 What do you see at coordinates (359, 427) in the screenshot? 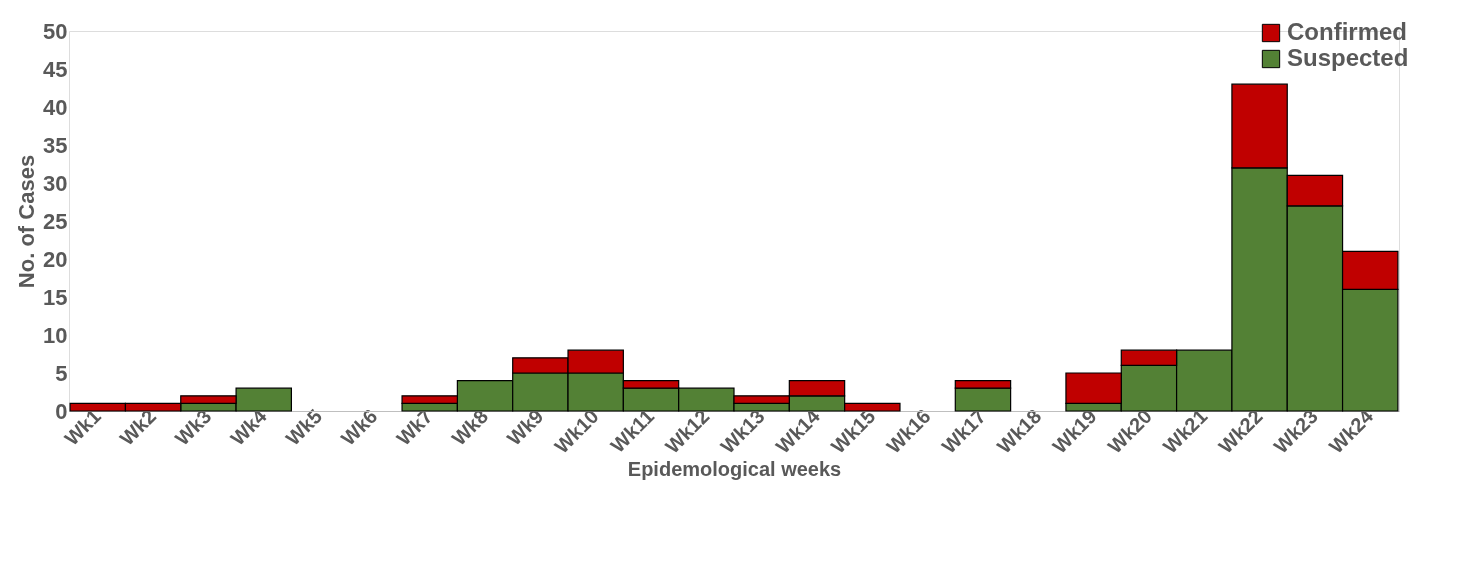
I see `x-tick-label: Wk6` at bounding box center [359, 427].